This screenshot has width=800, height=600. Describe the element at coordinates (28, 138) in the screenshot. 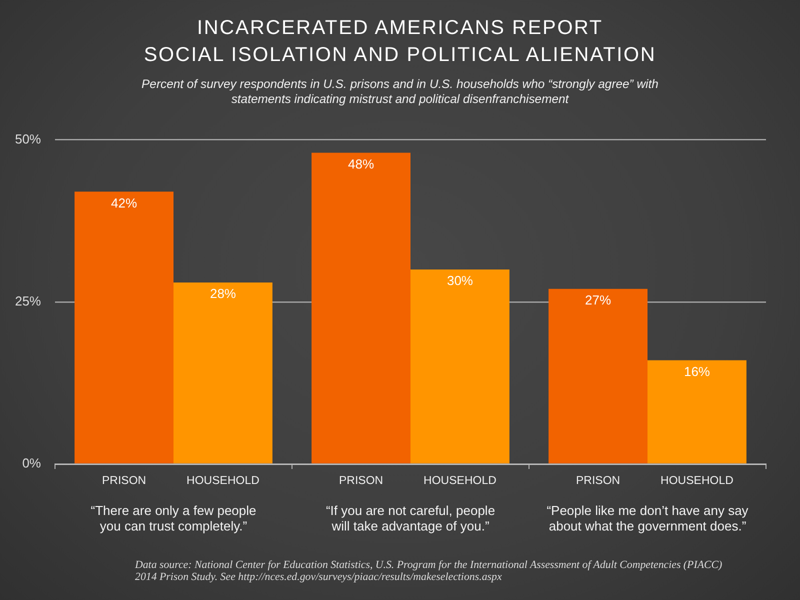

I see `y-tick-label: 50%` at that location.